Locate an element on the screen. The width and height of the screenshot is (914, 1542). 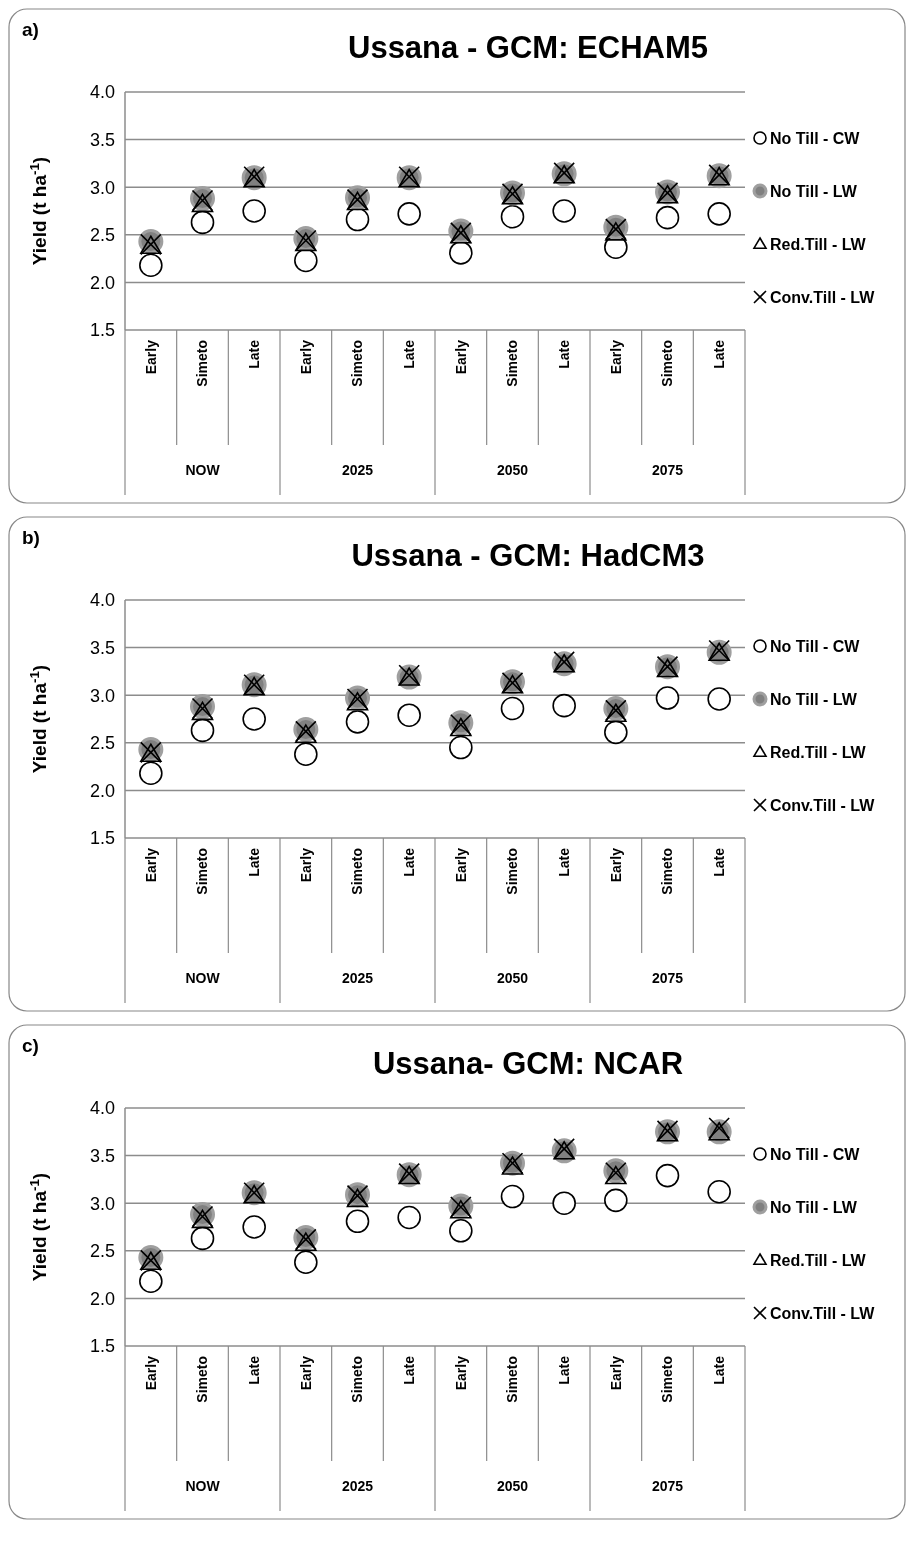
text: b) is located at coordinates (31, 537).